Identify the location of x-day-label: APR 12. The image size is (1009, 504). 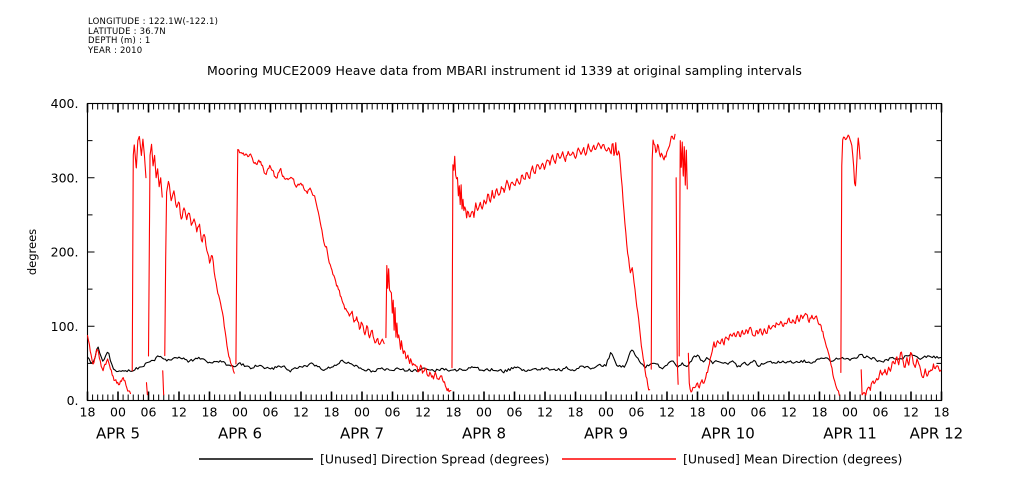
(937, 434).